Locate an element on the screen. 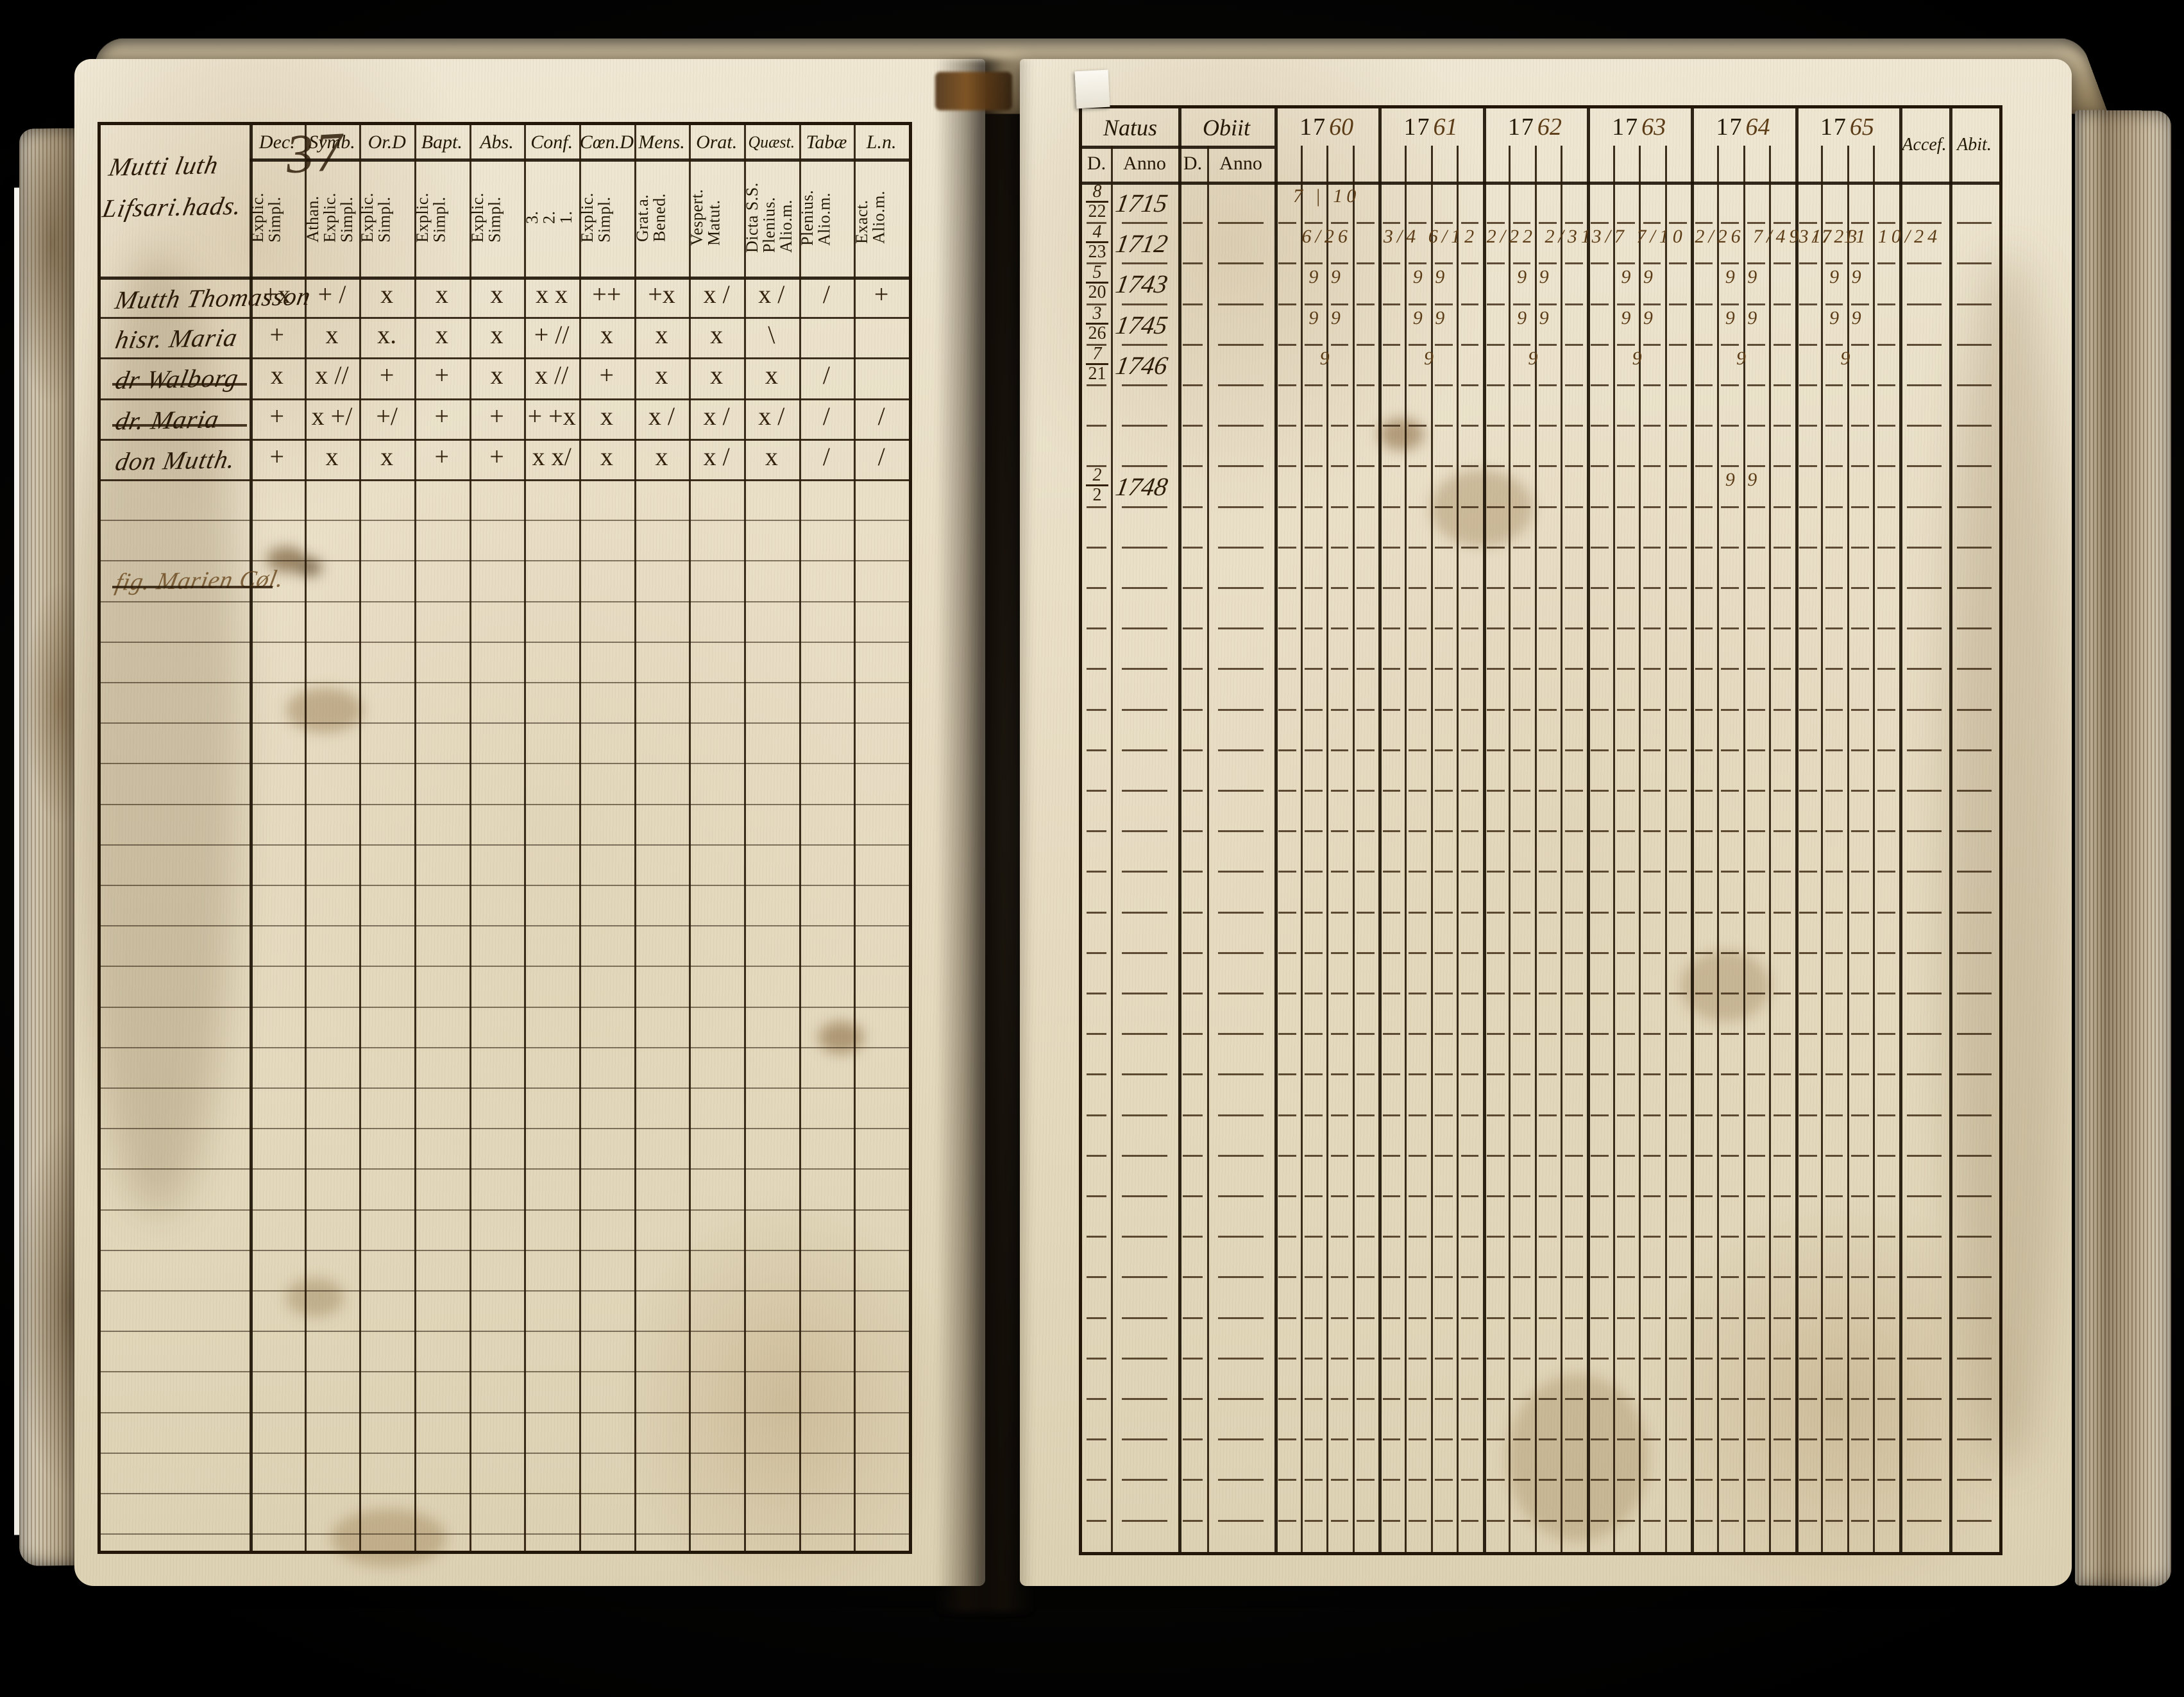 The width and height of the screenshot is (2184, 1697). natus-year: 1715 is located at coordinates (1141, 203).